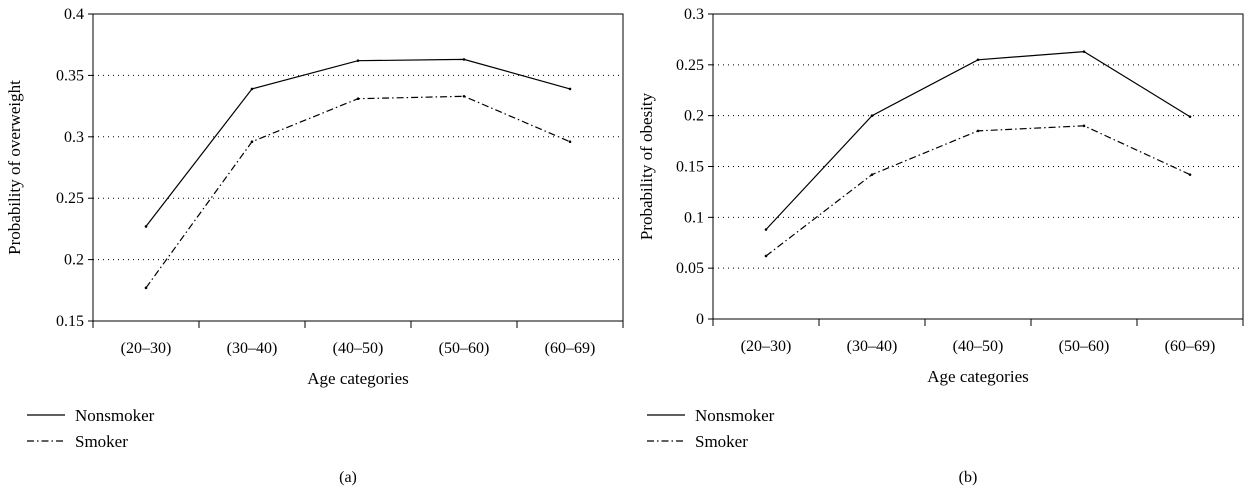 Image resolution: width=1245 pixels, height=494 pixels. I want to click on panel-label: (b), so click(968, 477).